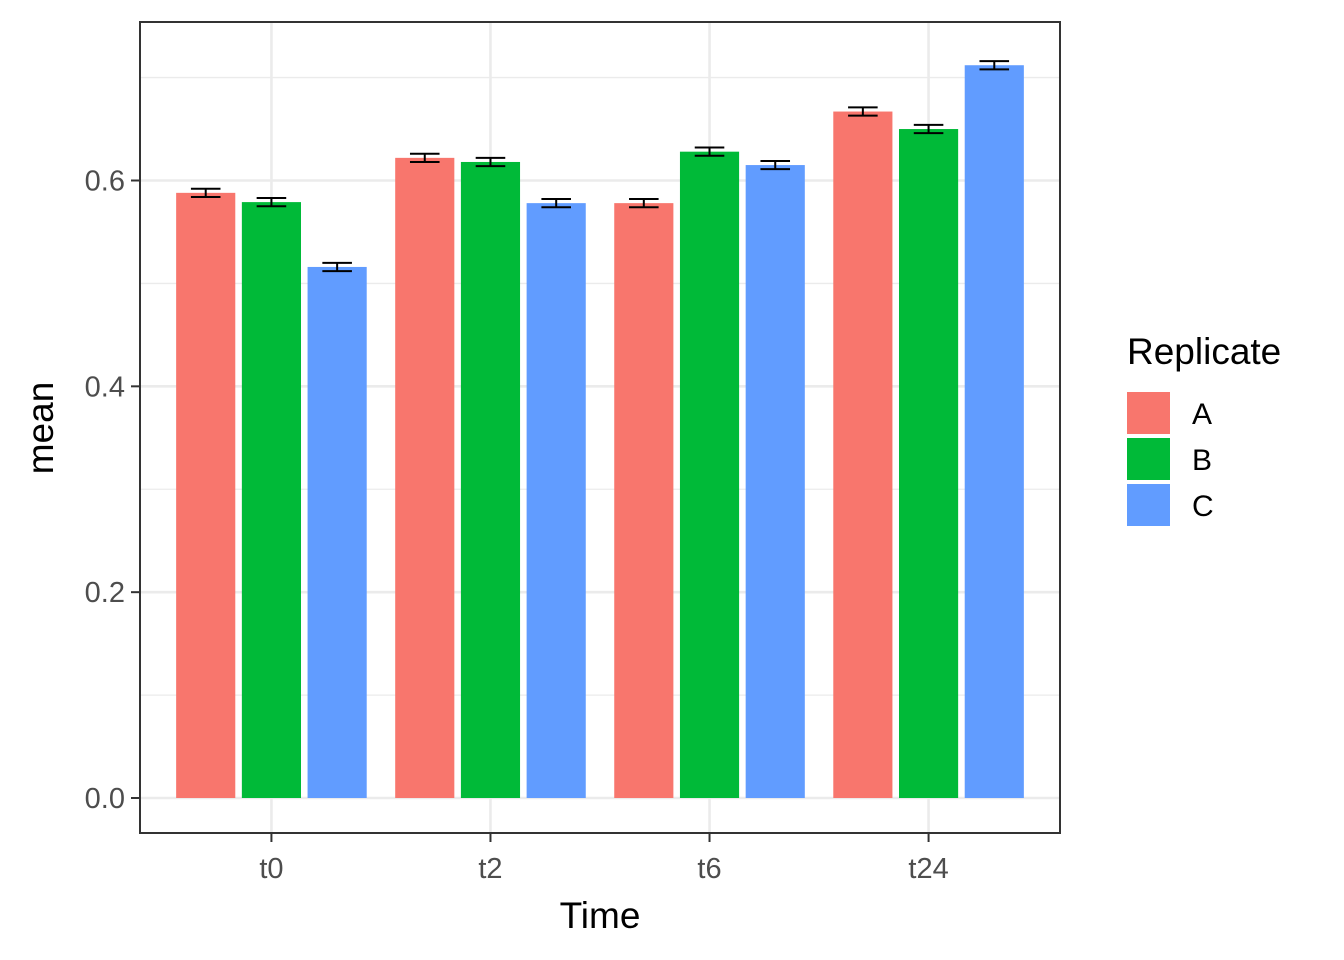 This screenshot has width=1344, height=960. Describe the element at coordinates (709, 475) in the screenshot. I see `bar-b-t6` at that location.